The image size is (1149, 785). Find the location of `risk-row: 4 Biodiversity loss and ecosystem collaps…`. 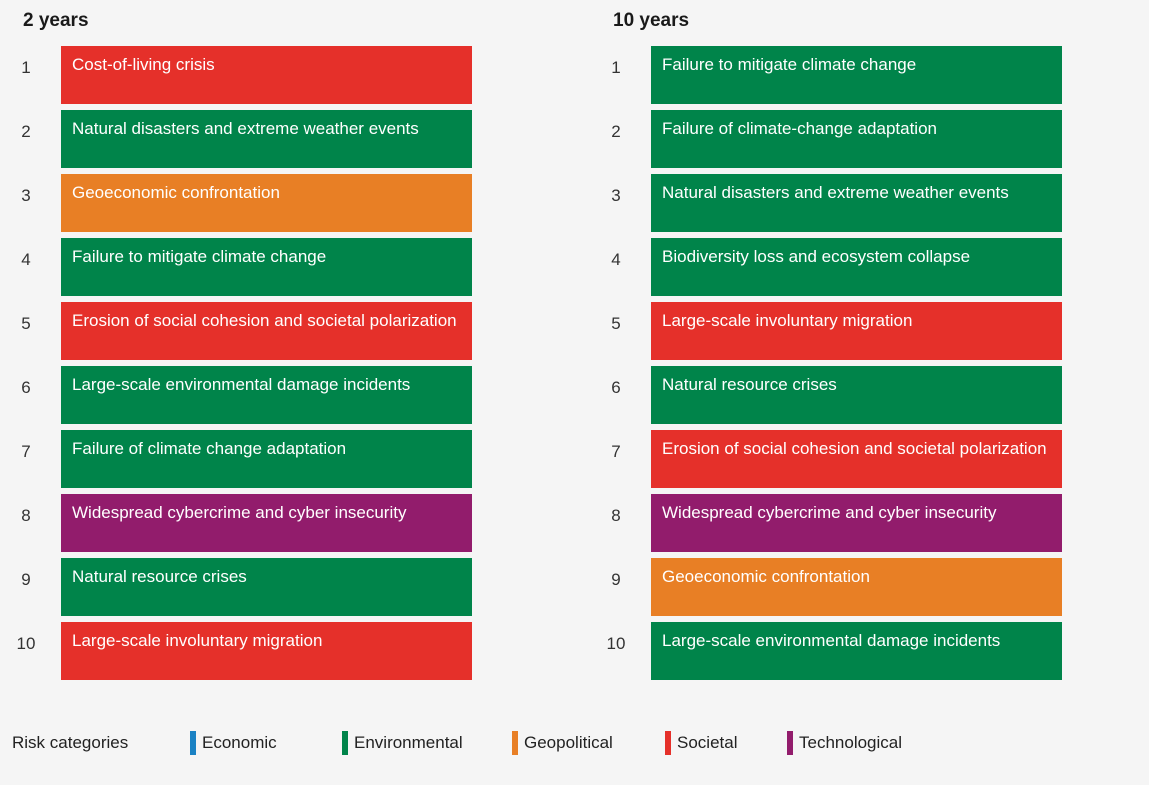

risk-row: 4 Biodiversity loss and ecosystem collaps… is located at coordinates (842, 267).